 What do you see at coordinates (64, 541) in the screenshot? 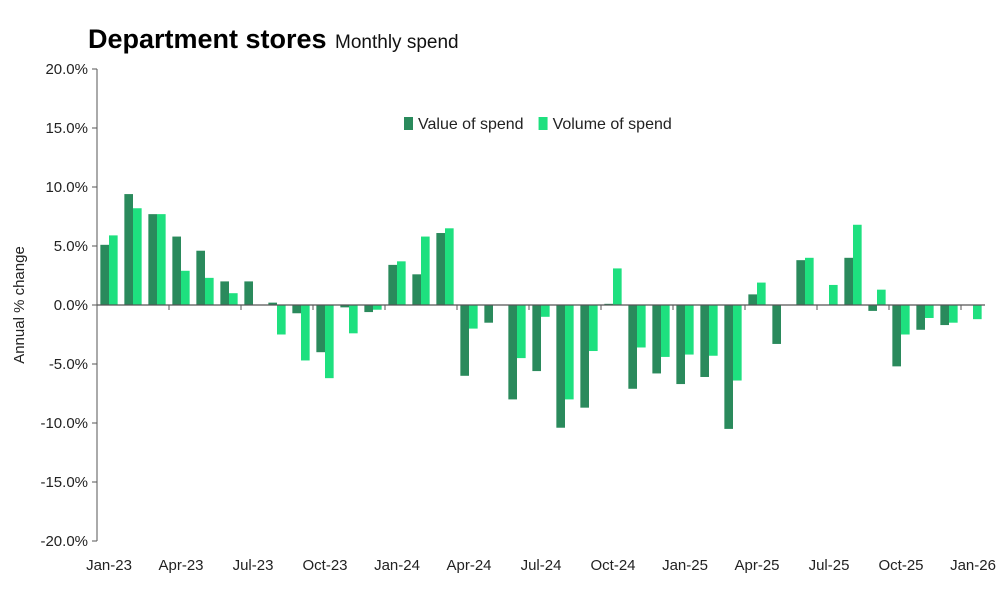
I see `y-tick-label: -20.0%` at bounding box center [64, 541].